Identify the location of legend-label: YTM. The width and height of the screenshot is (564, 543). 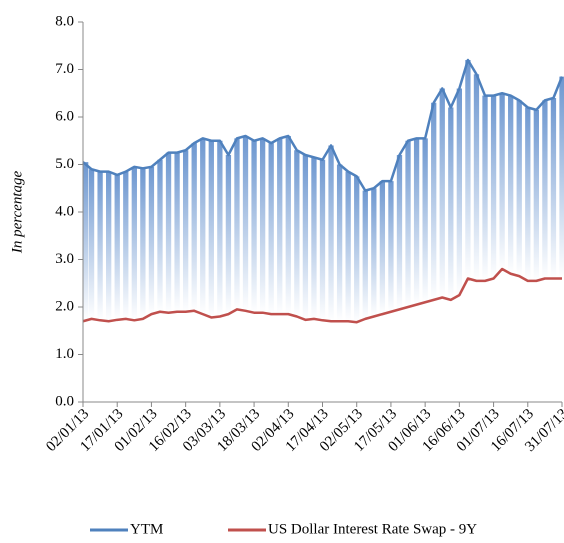
(146, 529).